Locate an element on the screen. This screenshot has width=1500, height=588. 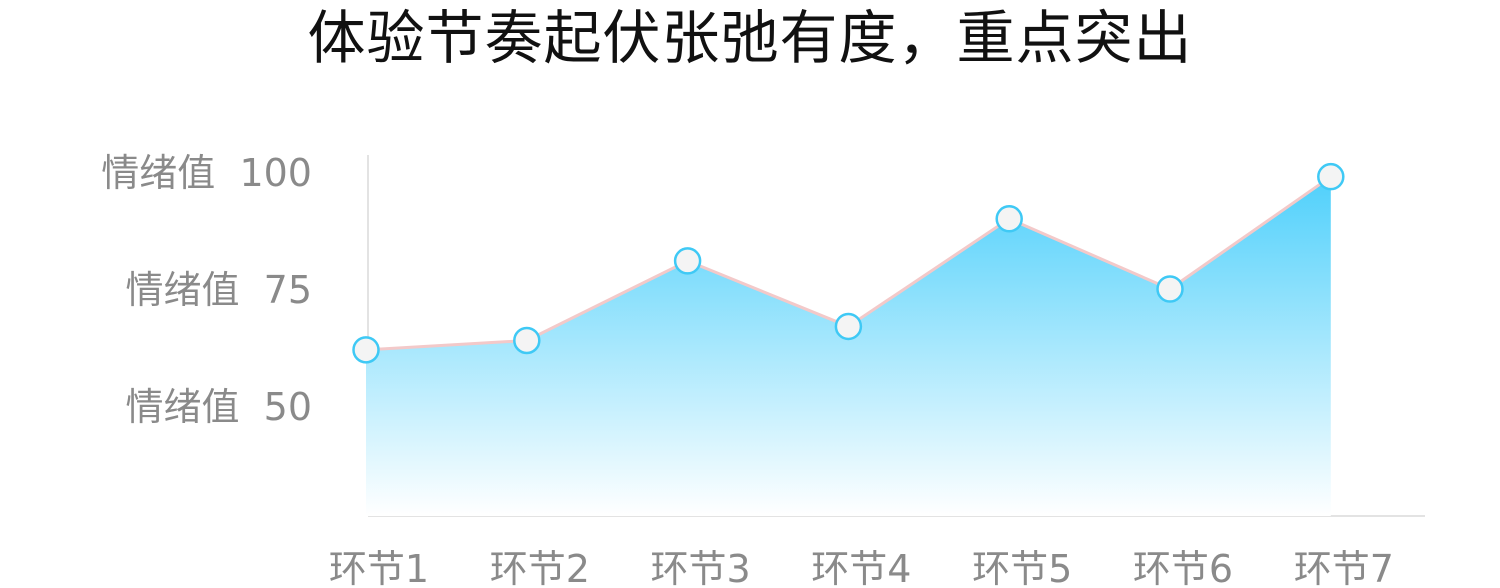
x-tick-label: 环节4 is located at coordinates (861, 567).